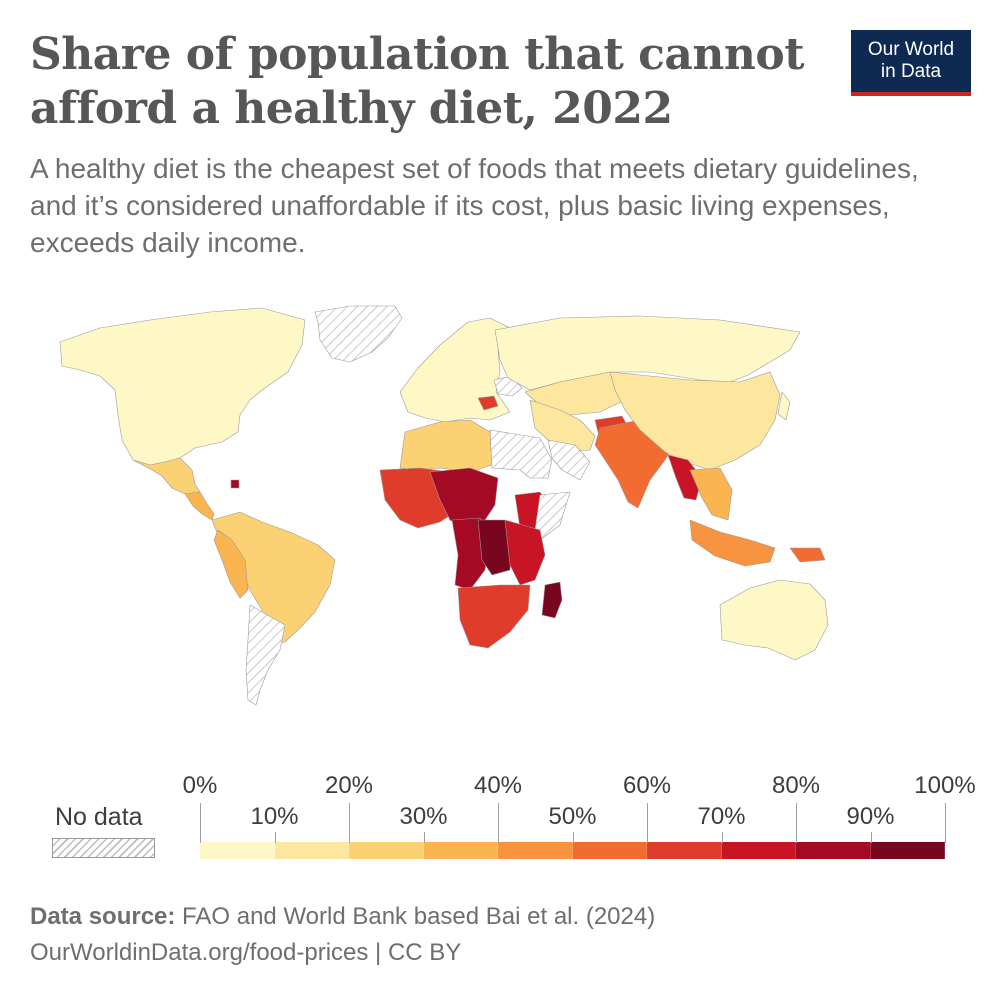  What do you see at coordinates (552, 516) in the screenshot?
I see `region-somalia: Somalia` at bounding box center [552, 516].